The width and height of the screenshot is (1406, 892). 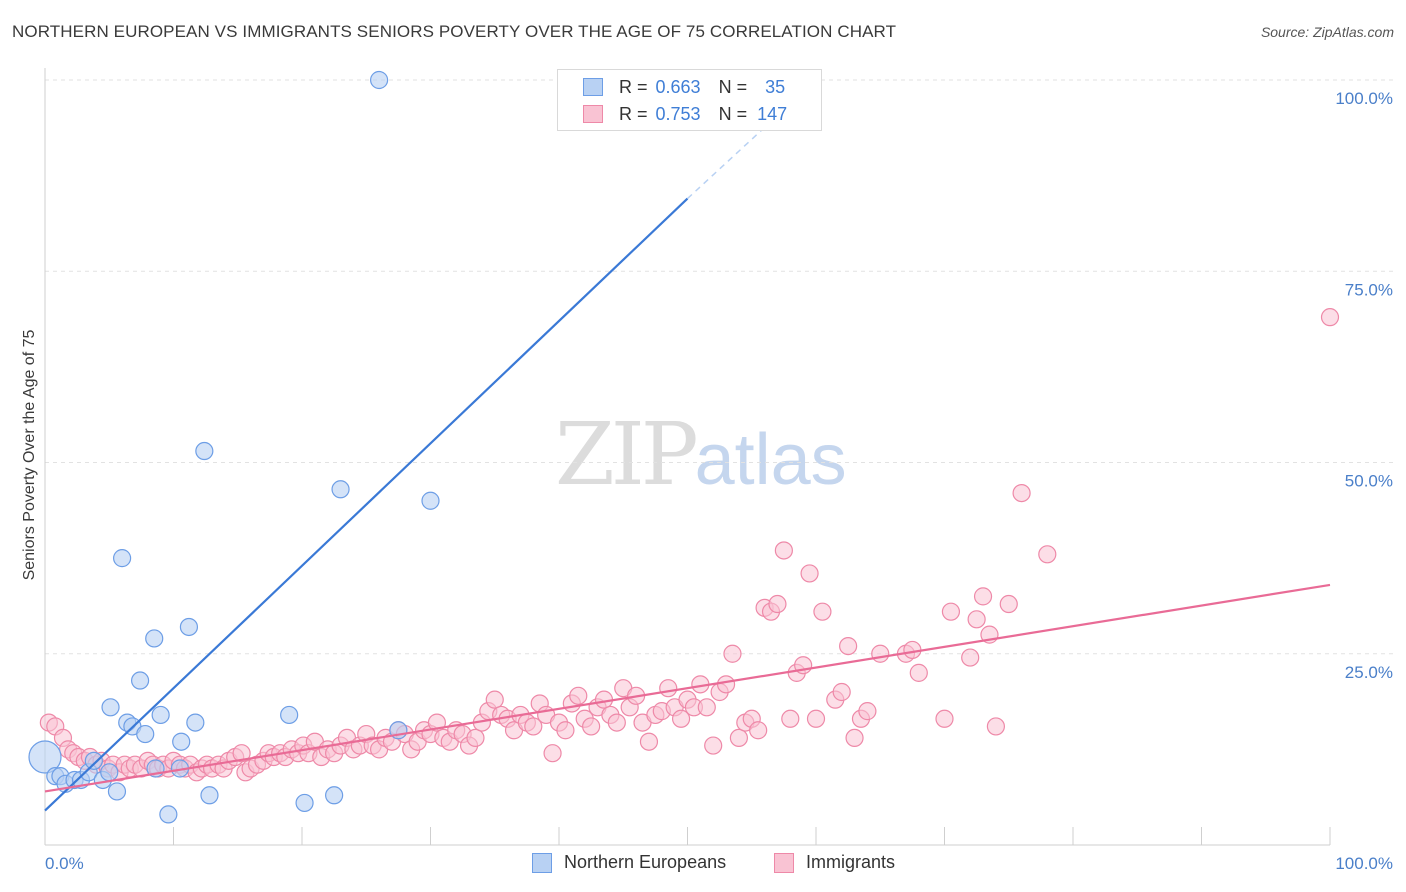 What do you see at coordinates (1369, 481) in the screenshot?
I see `y-tick-label: 50.0%` at bounding box center [1369, 481].